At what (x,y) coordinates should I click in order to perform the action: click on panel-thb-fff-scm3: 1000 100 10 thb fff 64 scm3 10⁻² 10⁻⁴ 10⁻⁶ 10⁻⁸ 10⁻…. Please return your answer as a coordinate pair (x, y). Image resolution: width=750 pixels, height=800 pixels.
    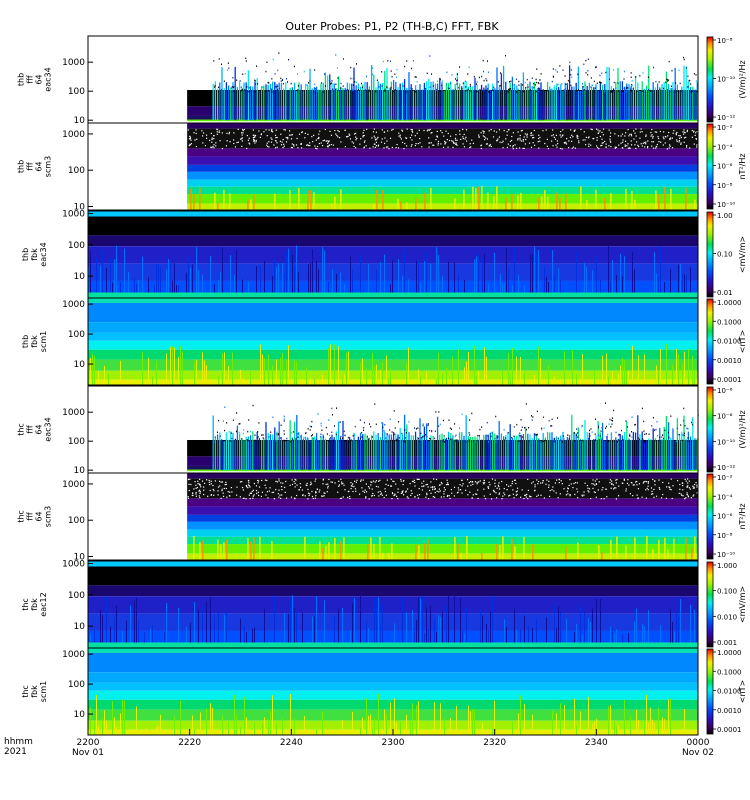
    Looking at the image, I should click on (382, 167).